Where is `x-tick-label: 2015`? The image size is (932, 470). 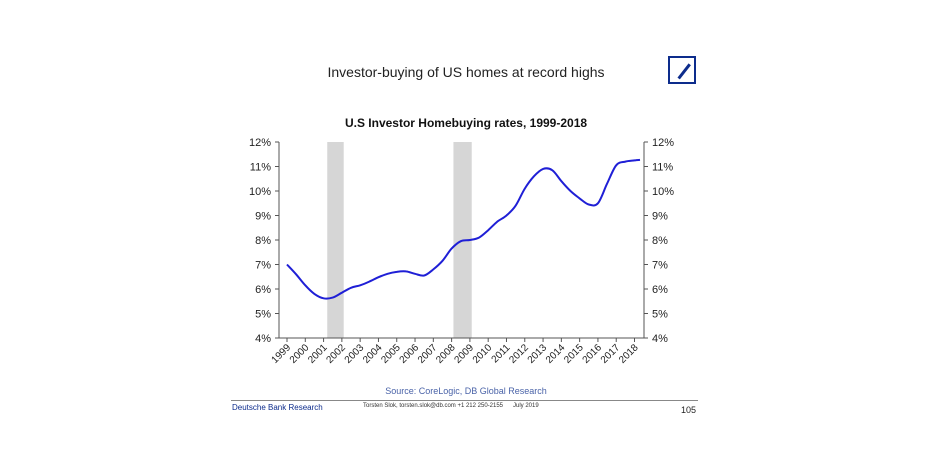
x-tick-label: 2015 is located at coordinates (574, 354).